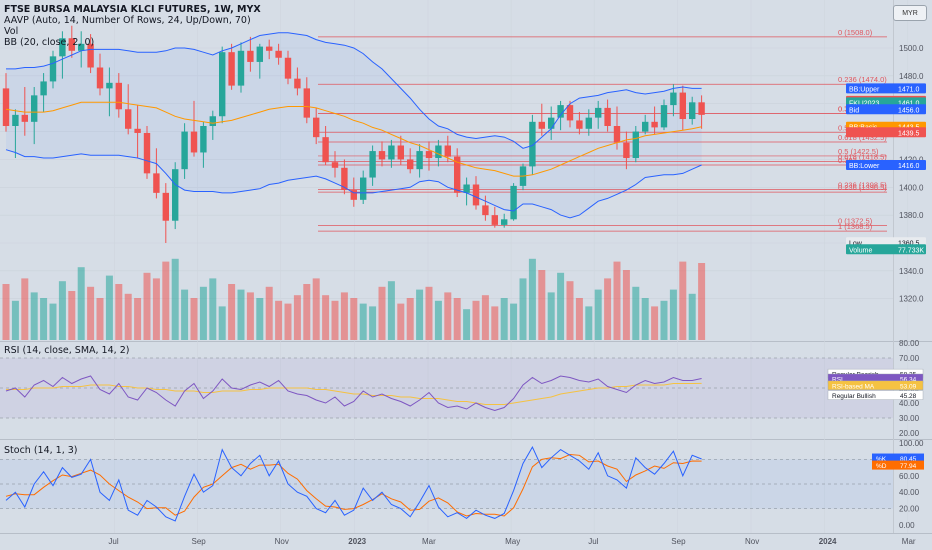  I want to click on stoch-tick-label: 60.00, so click(909, 476).